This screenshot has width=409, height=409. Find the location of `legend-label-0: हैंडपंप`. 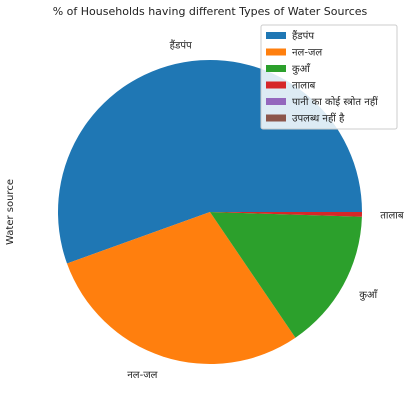

legend-label-0: हैंडपंप is located at coordinates (303, 36).